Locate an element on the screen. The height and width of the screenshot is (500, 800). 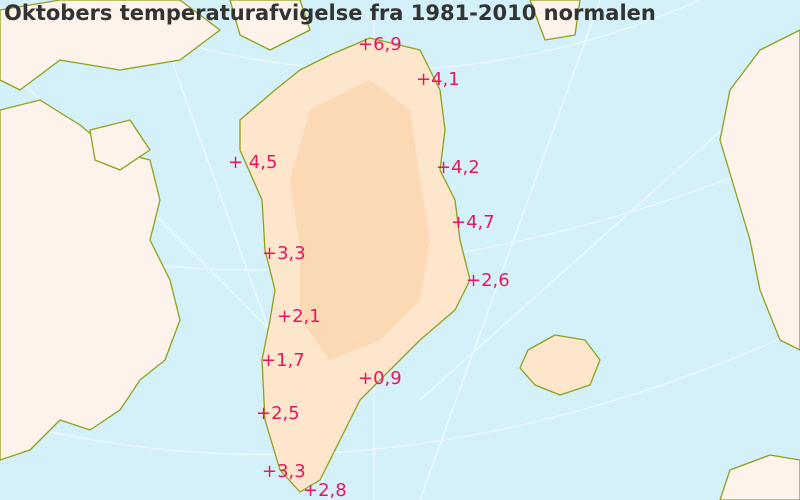
label: +2,1 is located at coordinates (299, 316).